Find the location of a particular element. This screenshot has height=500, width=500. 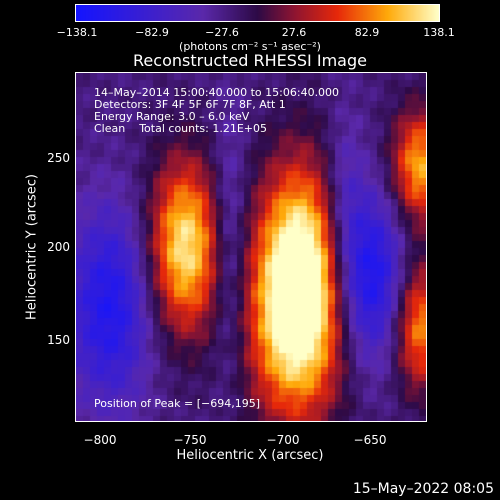

y-tick-label: 200 is located at coordinates (58, 247).